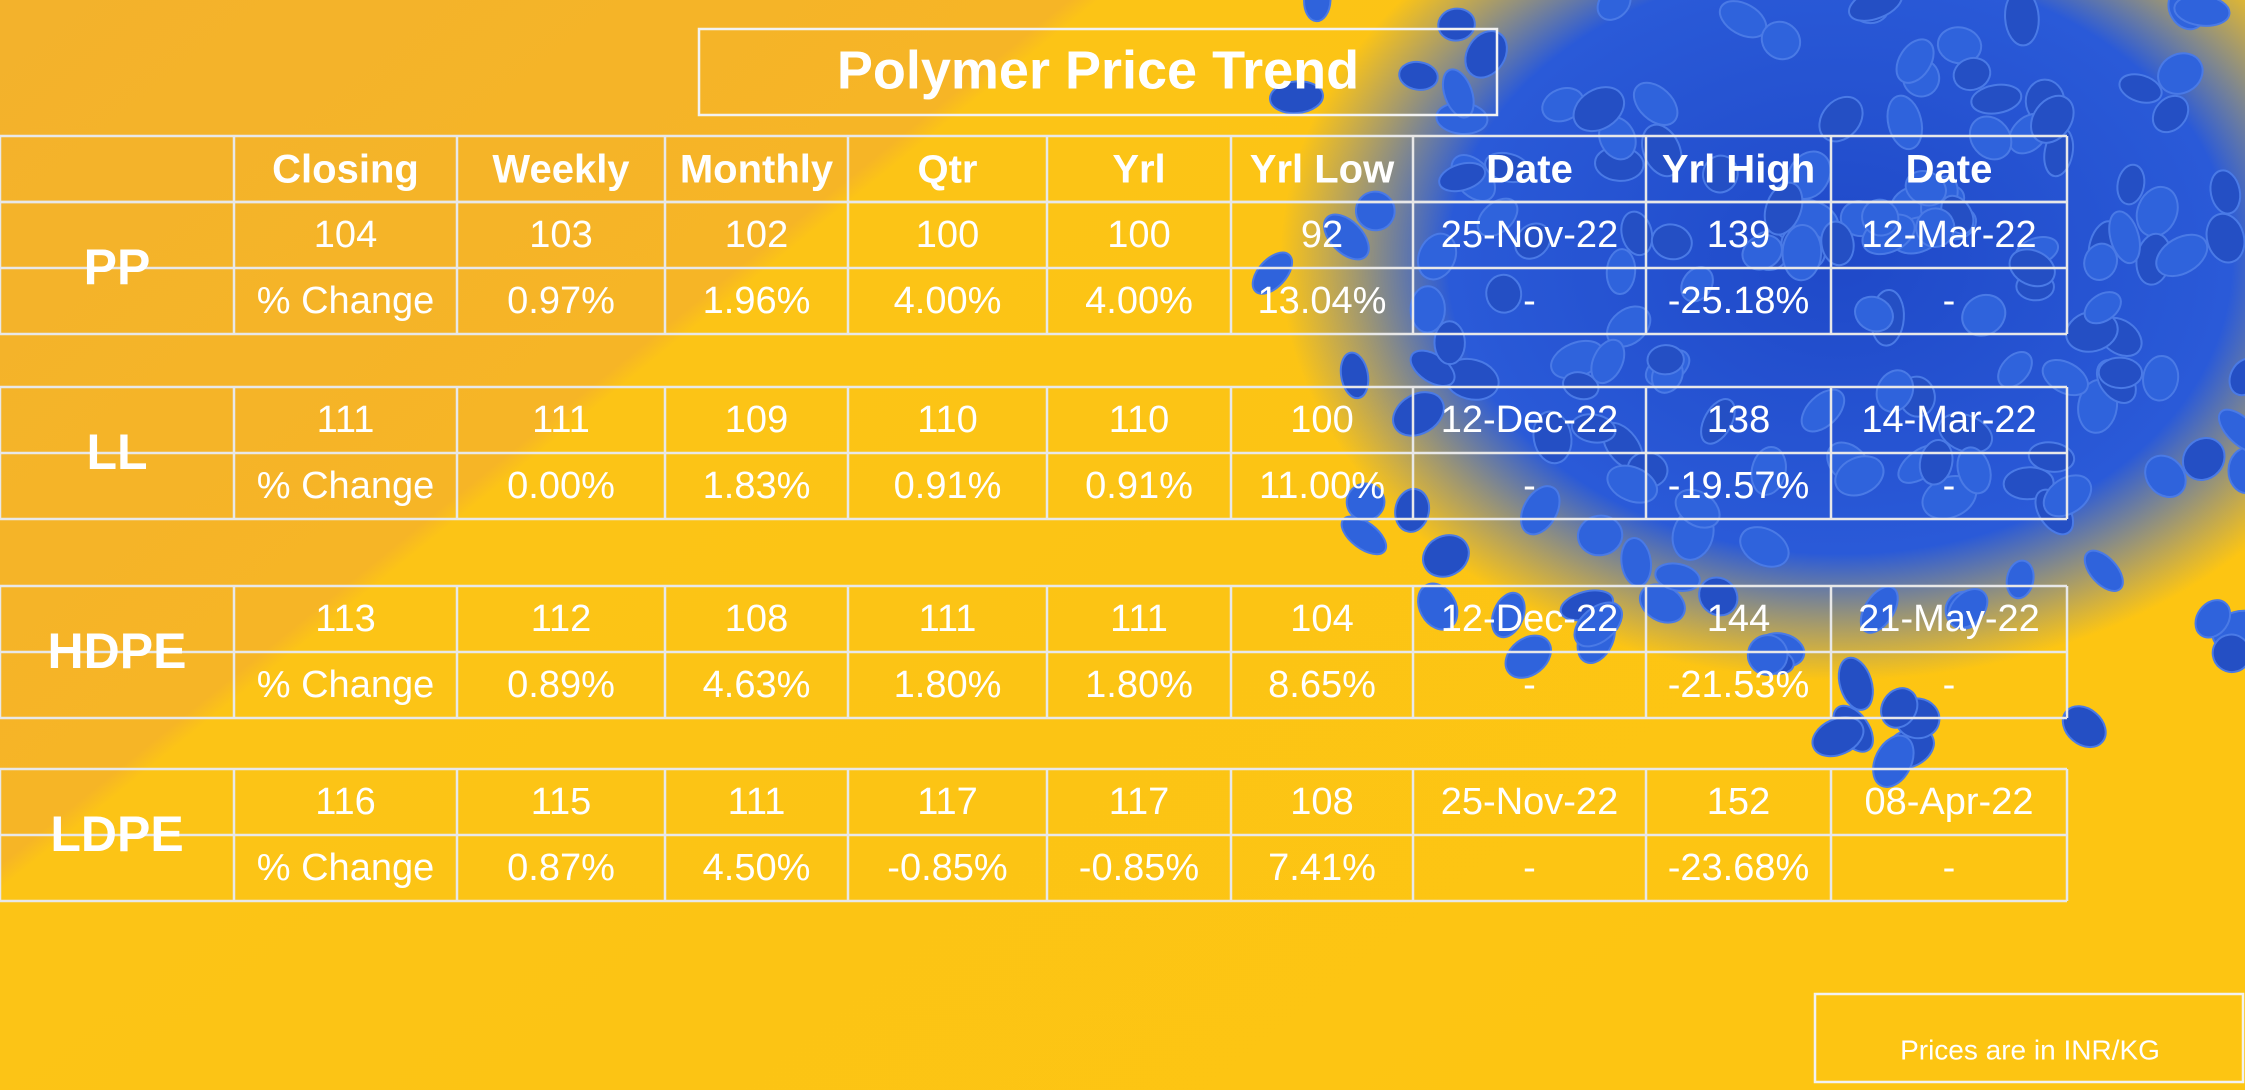  Describe the element at coordinates (1139, 685) in the screenshot. I see `change-cell: 1.80%` at that location.